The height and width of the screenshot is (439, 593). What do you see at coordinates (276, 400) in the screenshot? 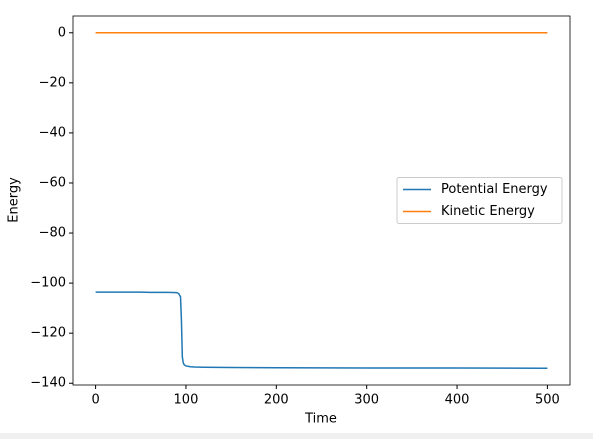
I see `x-tick-label: 200` at bounding box center [276, 400].